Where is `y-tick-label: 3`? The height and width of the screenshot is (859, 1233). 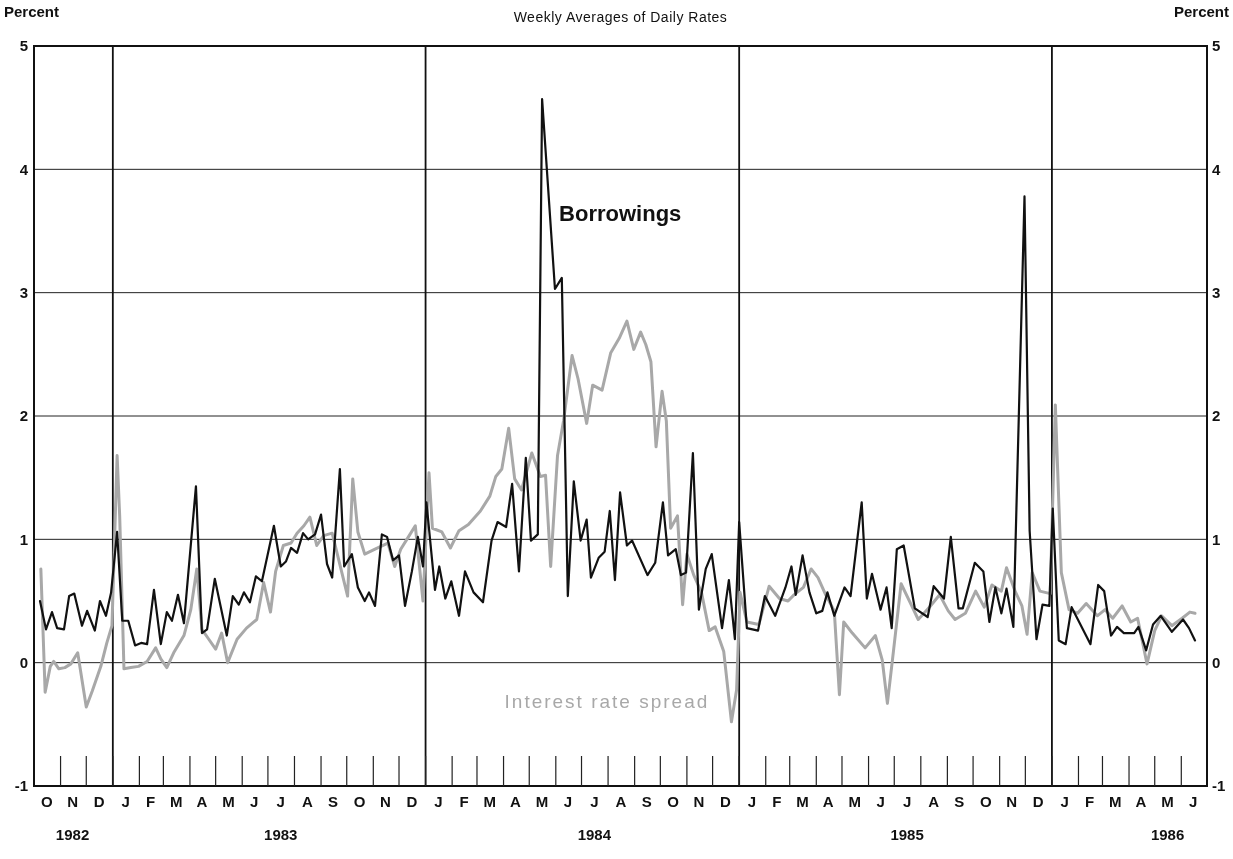 y-tick-label: 3 is located at coordinates (23, 293).